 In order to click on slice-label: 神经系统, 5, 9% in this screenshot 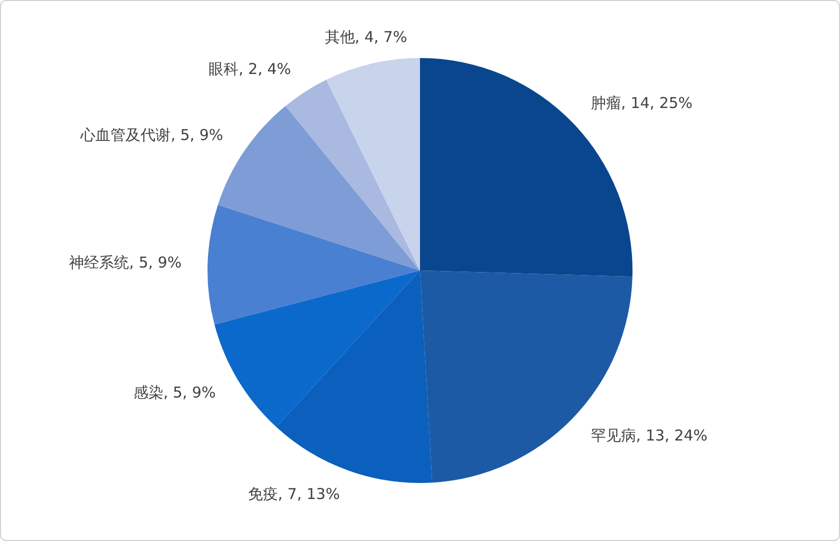, I will do `click(125, 263)`.